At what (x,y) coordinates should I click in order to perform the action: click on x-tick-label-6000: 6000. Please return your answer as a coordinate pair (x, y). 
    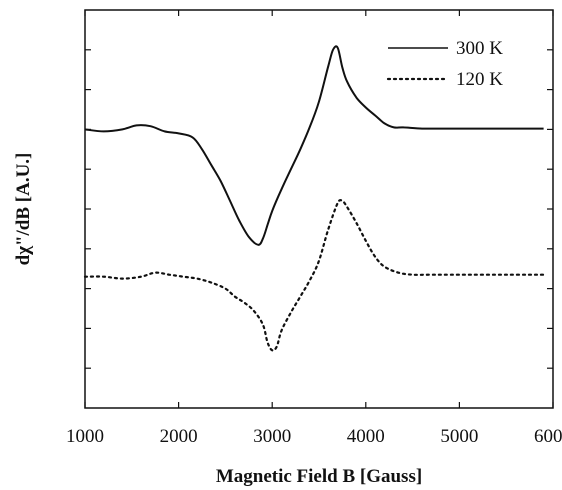
    Looking at the image, I should click on (548, 436).